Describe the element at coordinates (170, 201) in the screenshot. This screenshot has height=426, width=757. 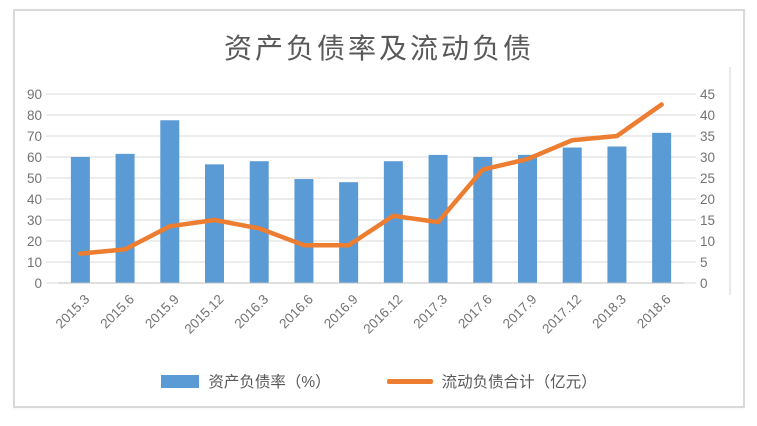
I see `bar-2015.9` at that location.